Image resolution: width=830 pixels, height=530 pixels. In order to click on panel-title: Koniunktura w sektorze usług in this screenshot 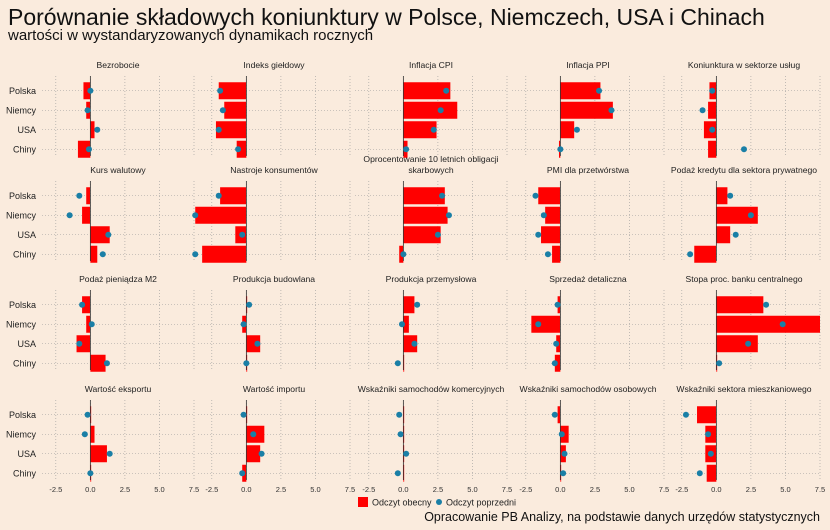, I will do `click(744, 65)`.